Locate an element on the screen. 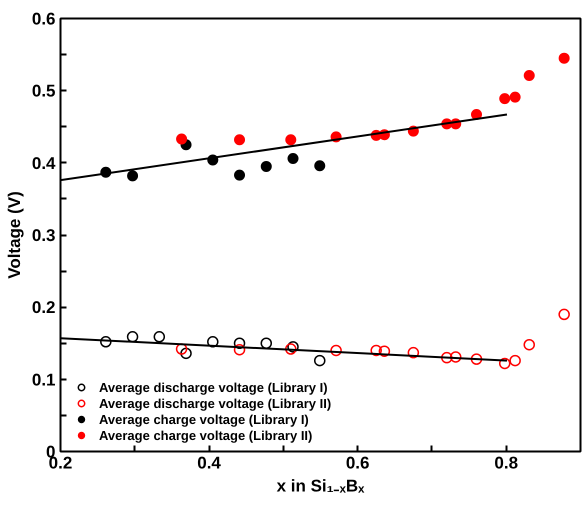 Image resolution: width=586 pixels, height=506 pixels. x-axis-title: x in Si₁₋ₓBₓ is located at coordinates (321, 486).